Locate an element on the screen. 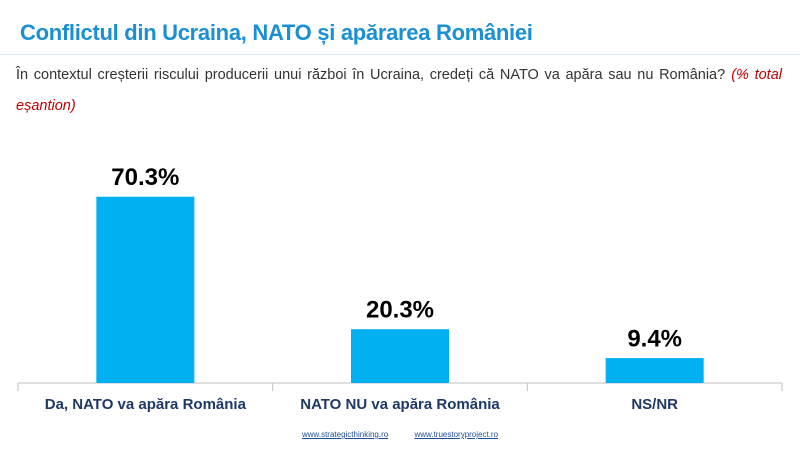 The height and width of the screenshot is (450, 800). note: (% total eșantion) is located at coordinates (399, 90).